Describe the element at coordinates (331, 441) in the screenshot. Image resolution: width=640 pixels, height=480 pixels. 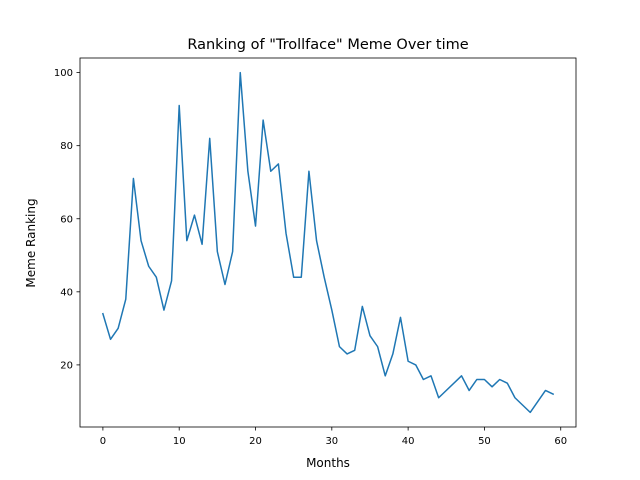
I see `x-tick-label: 30` at that location.